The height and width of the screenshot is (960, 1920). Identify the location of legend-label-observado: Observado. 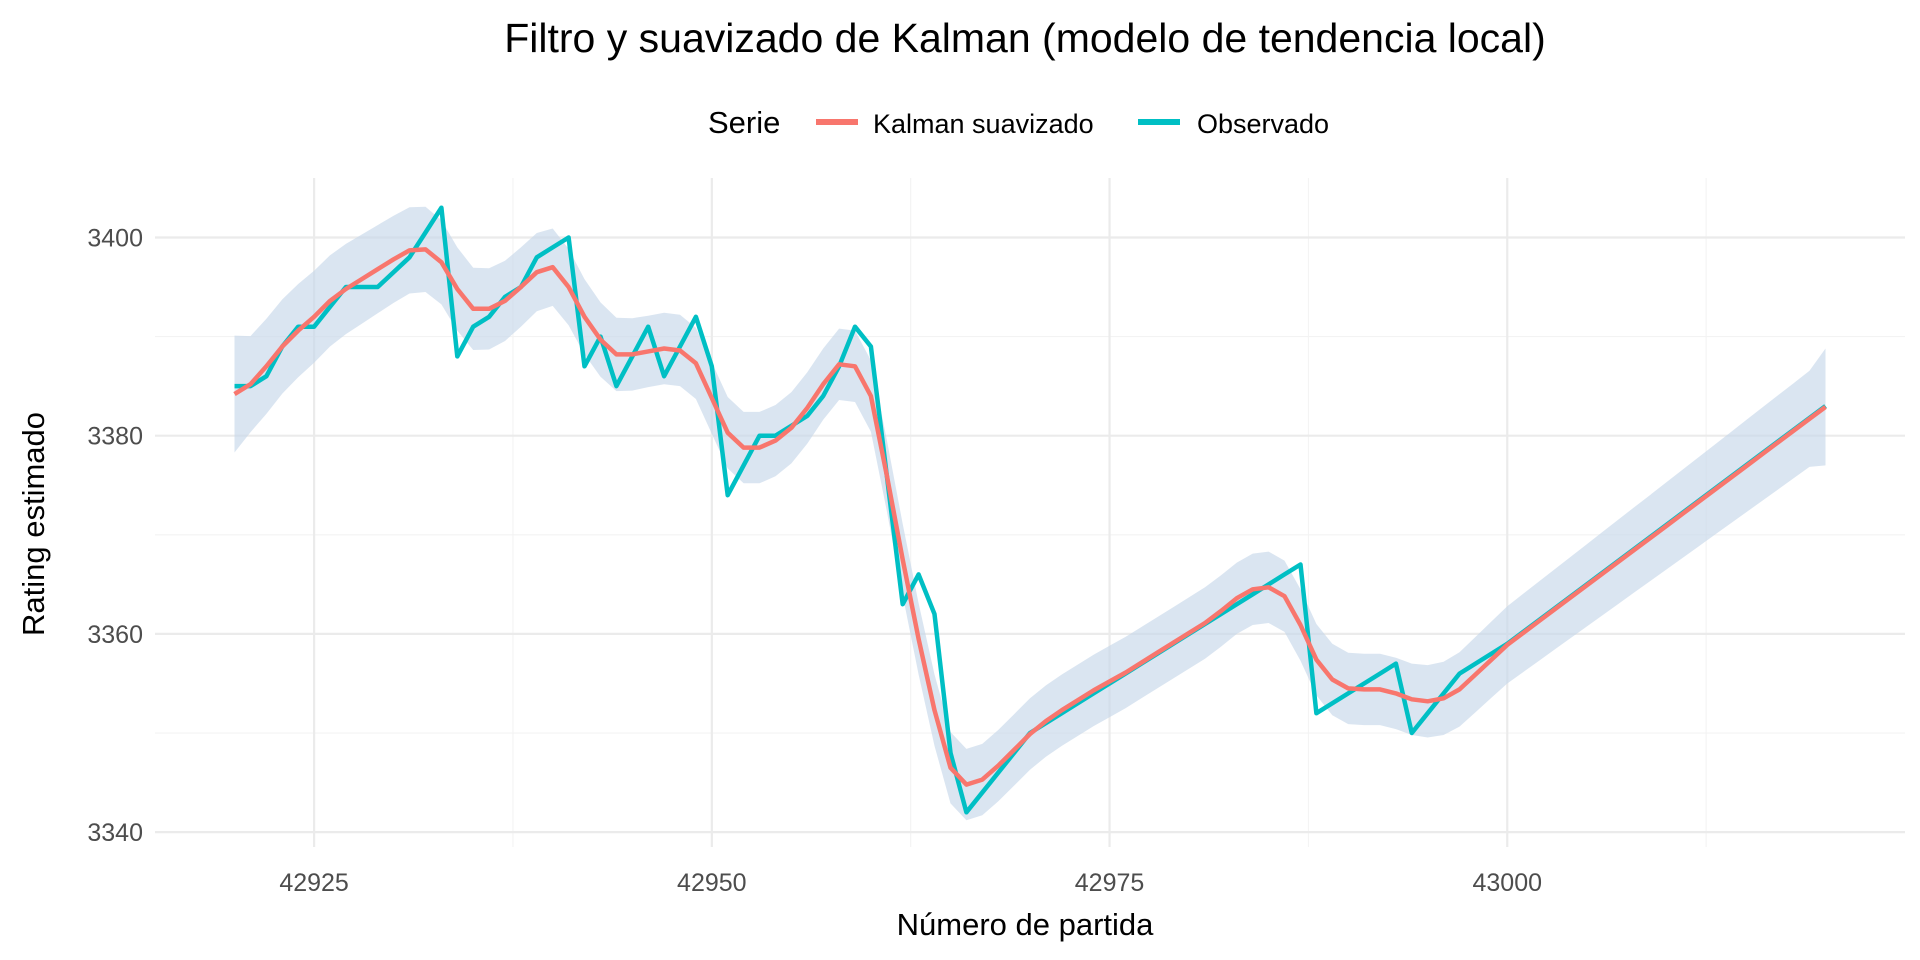
(1263, 124).